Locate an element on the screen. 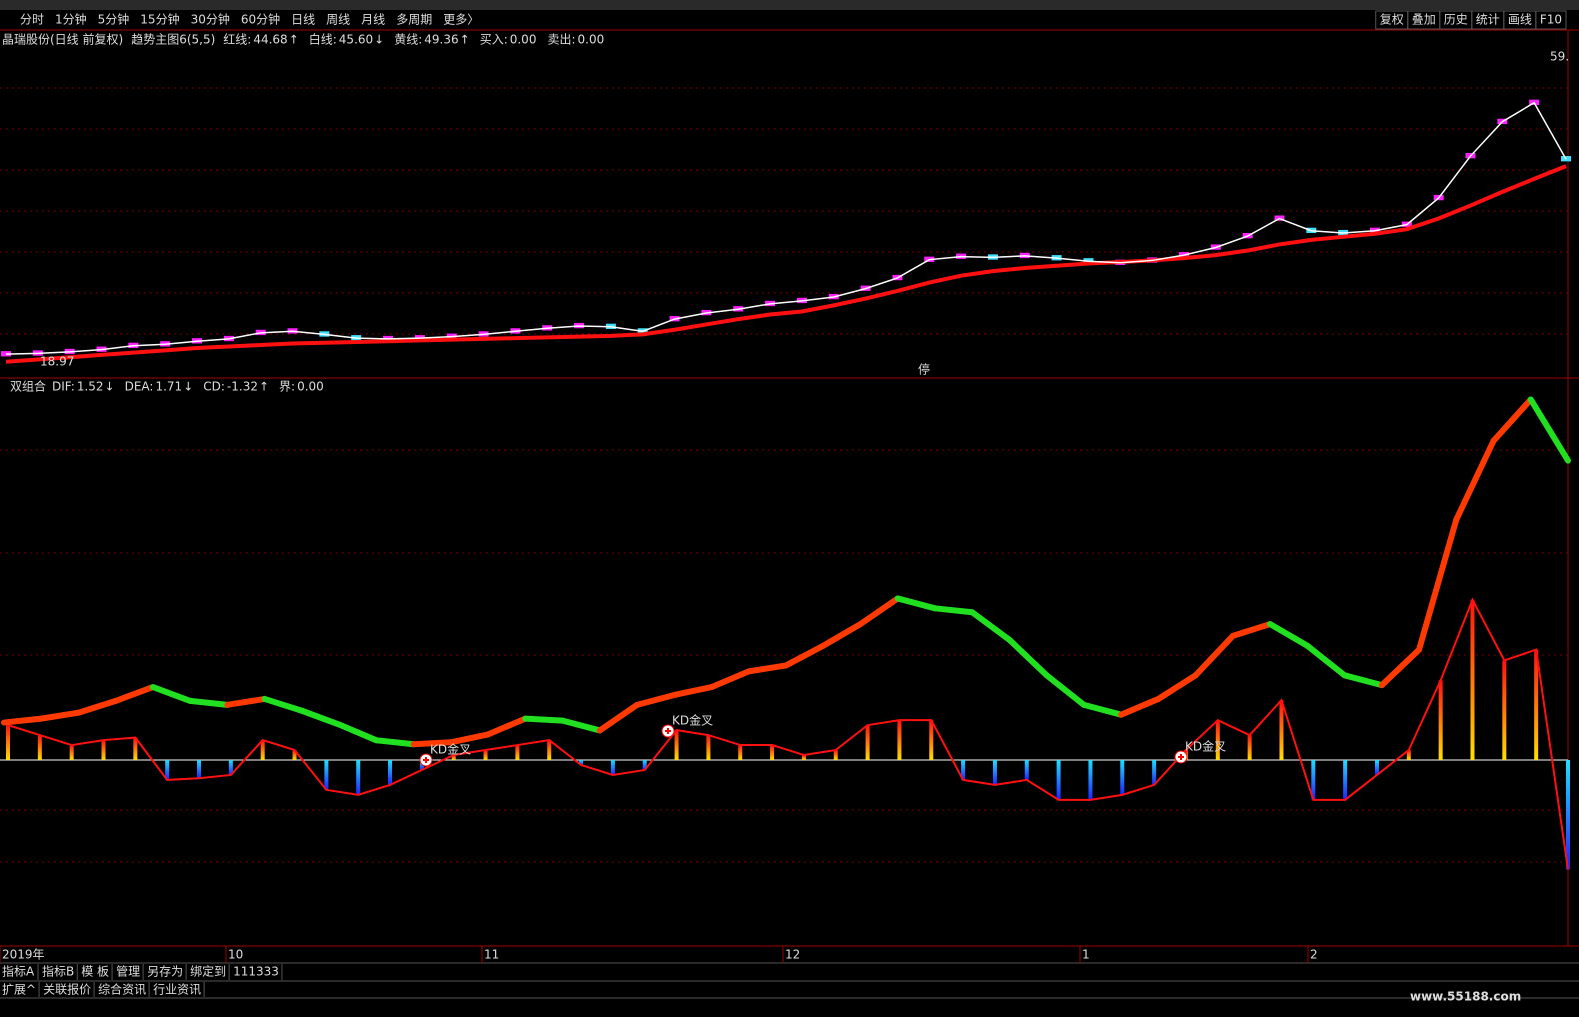 Image resolution: width=1579 pixels, height=1017 pixels. stop-mark: 停 is located at coordinates (924, 369).